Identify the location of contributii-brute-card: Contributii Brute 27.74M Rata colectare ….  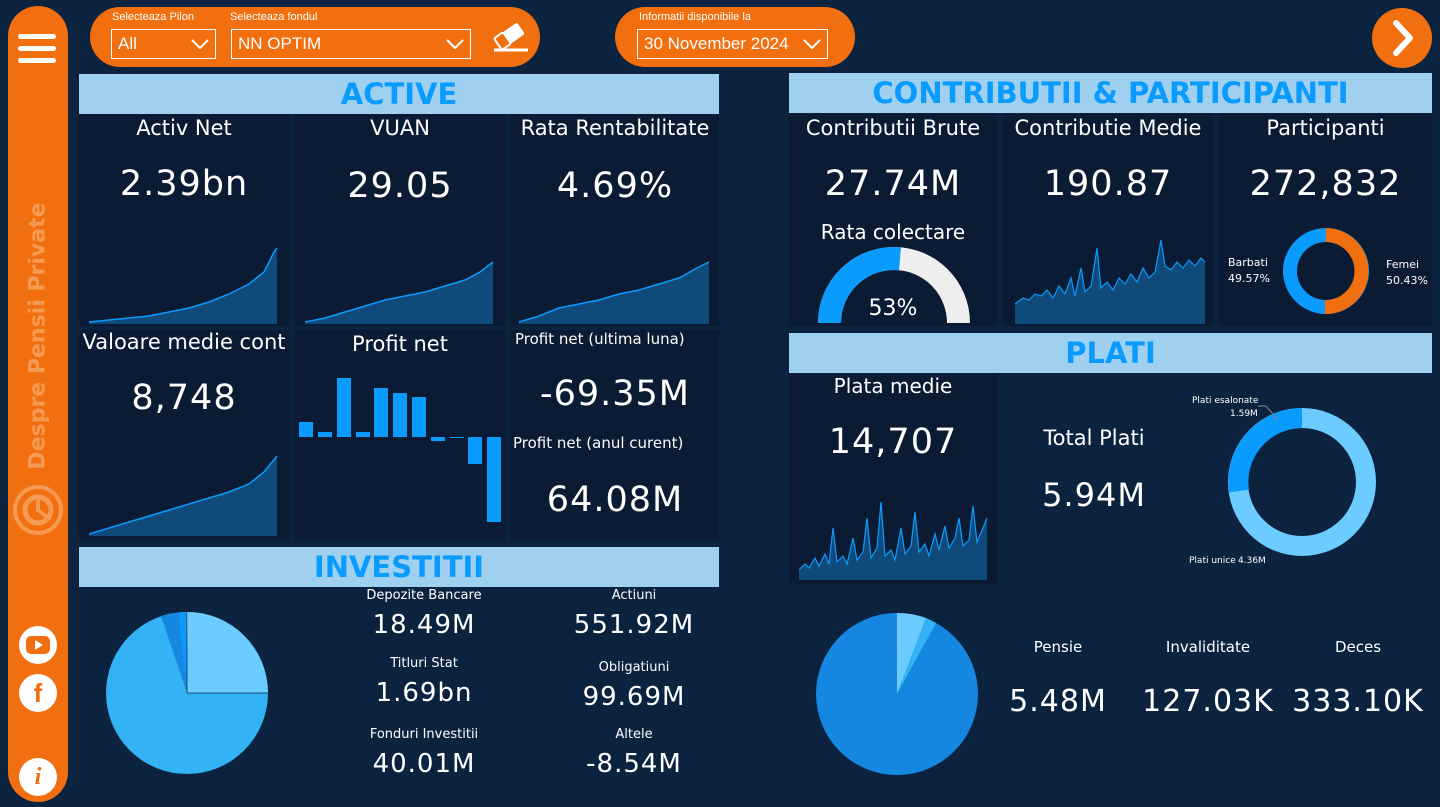
(893, 220).